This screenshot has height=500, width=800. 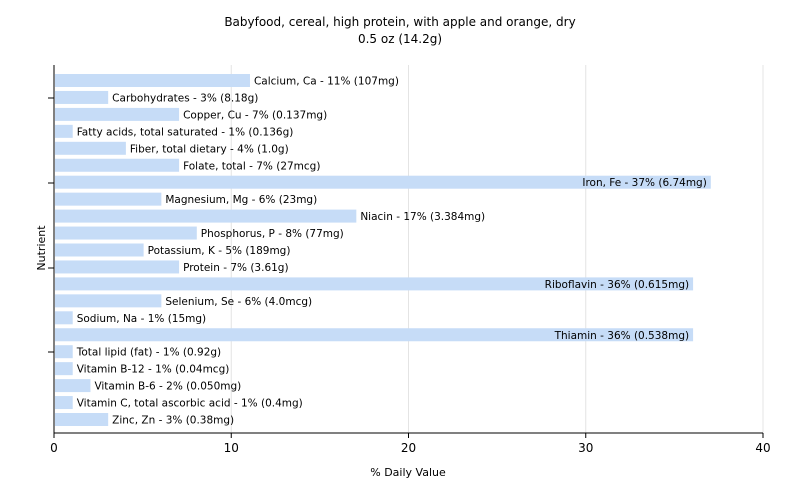 I want to click on bar-label: Niacin - 17% (3.384mg), so click(x=422, y=217).